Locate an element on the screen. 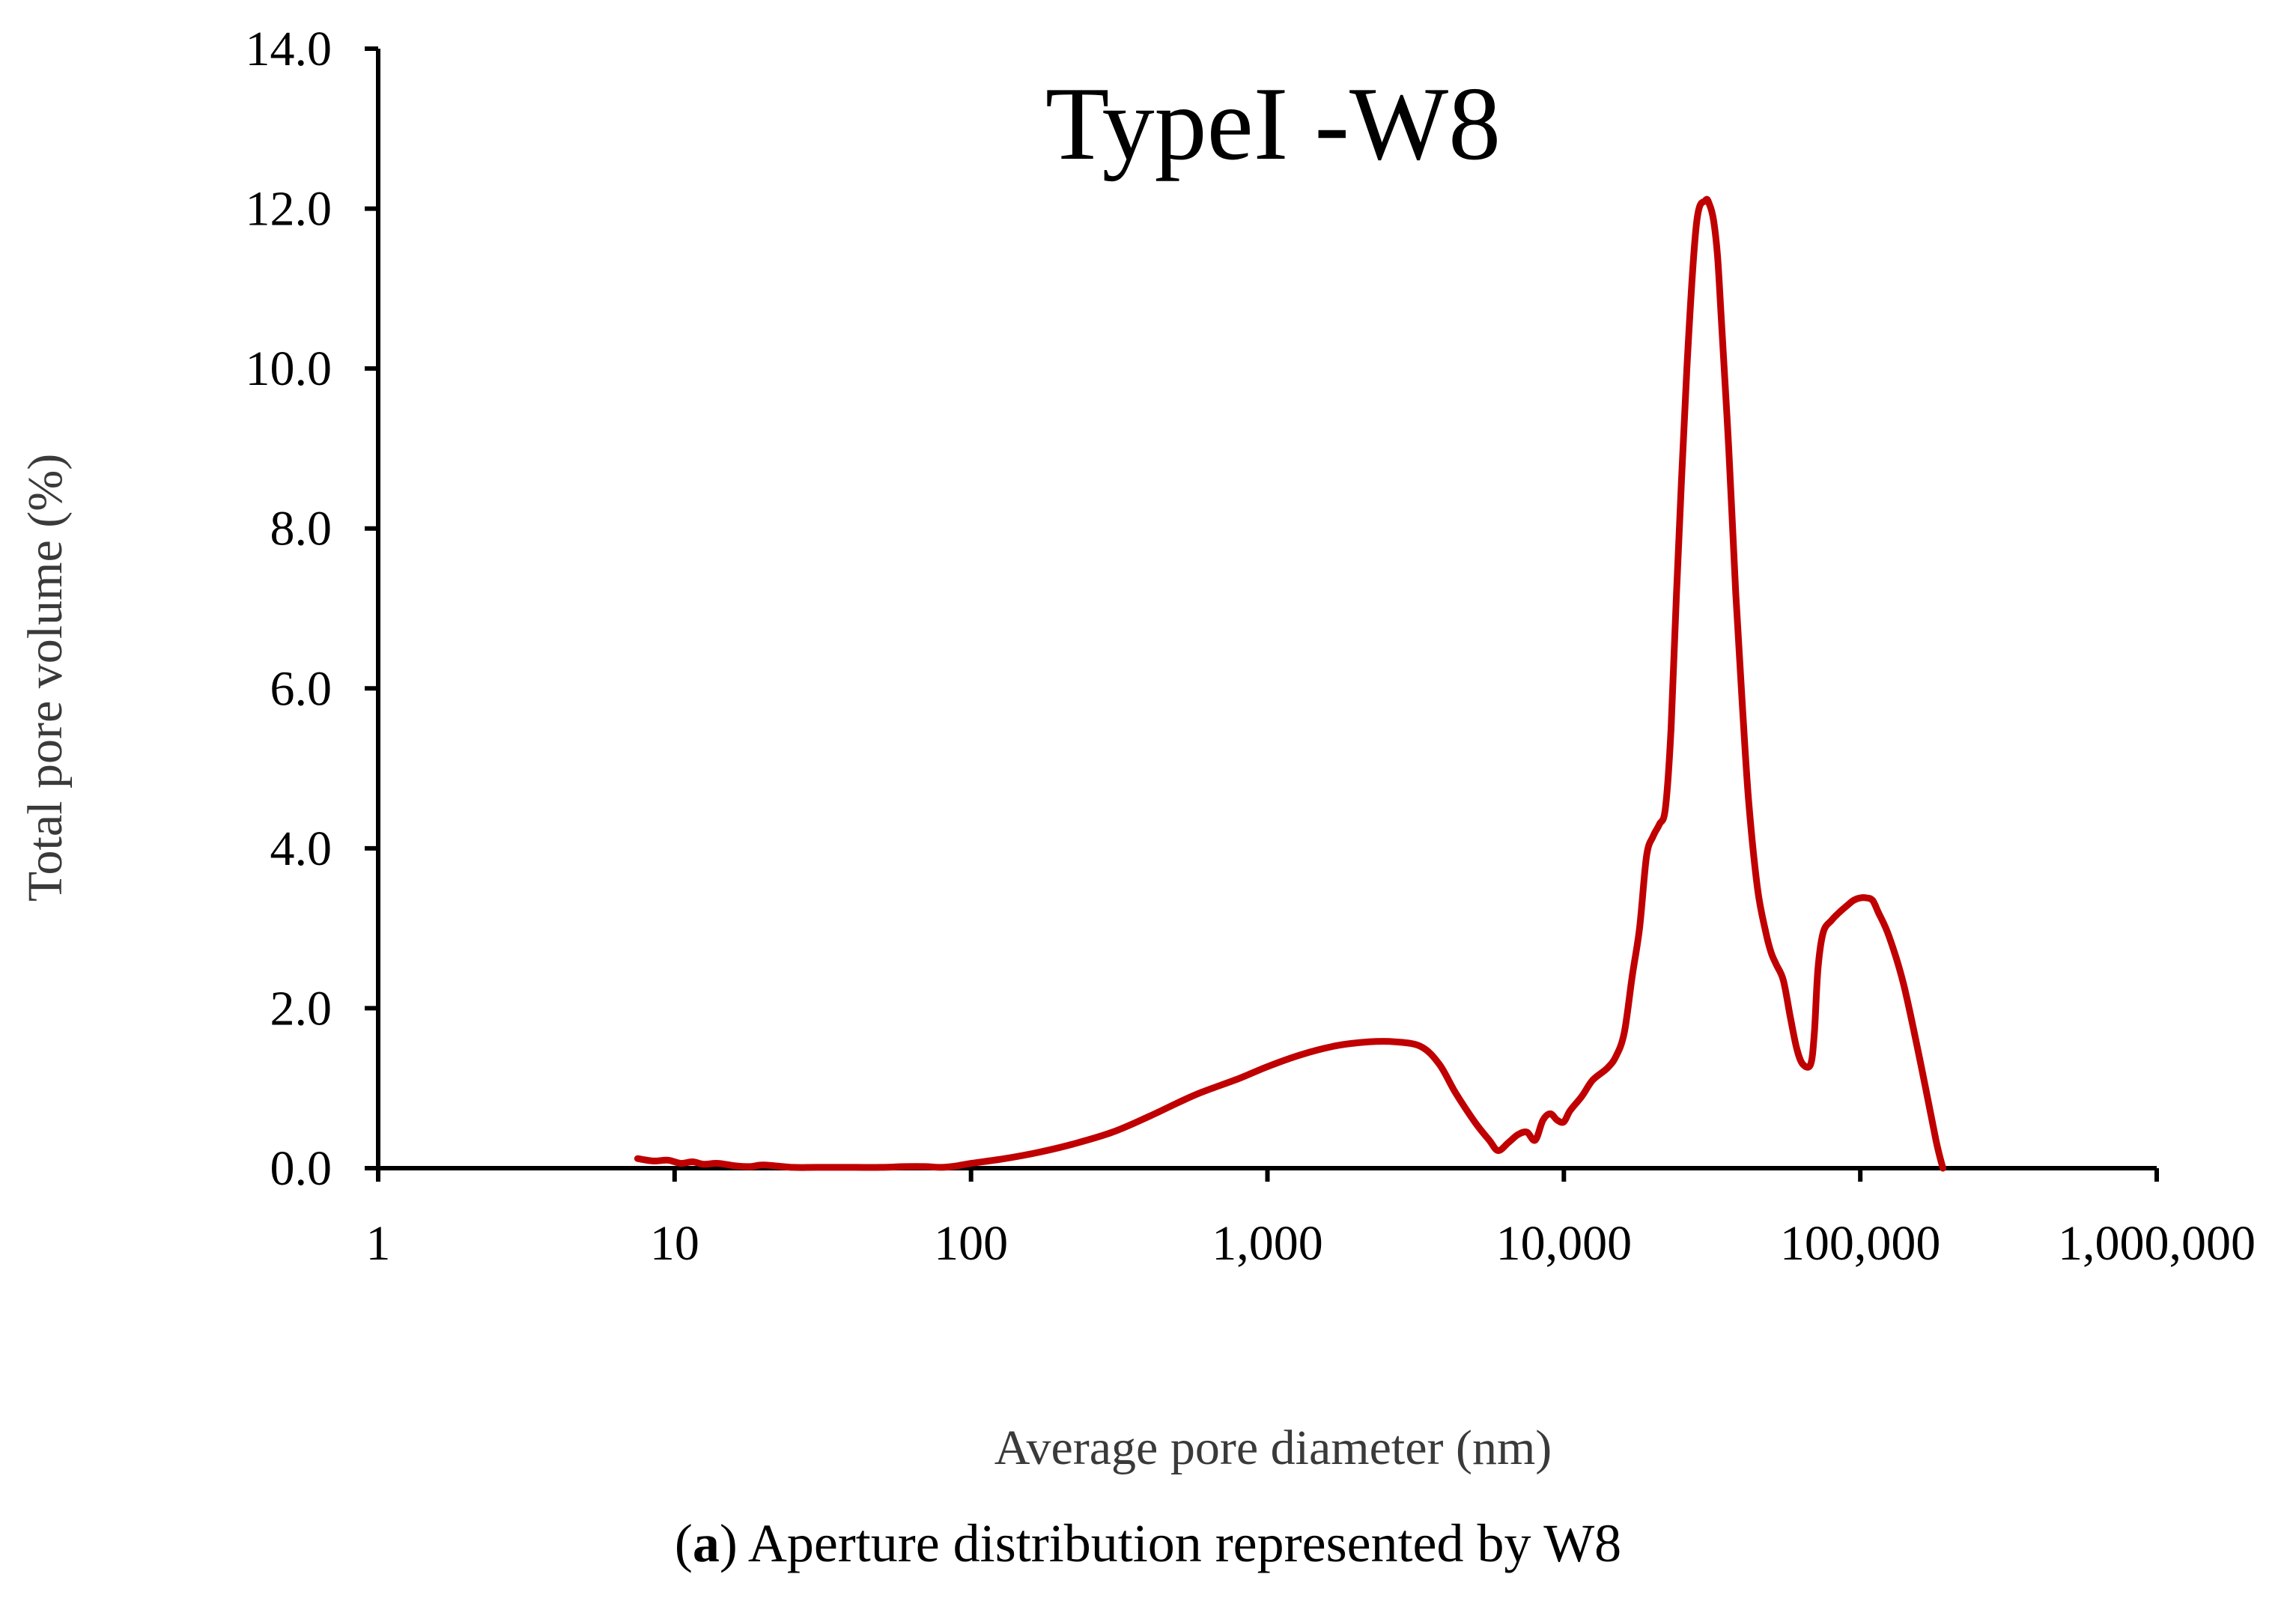  x-tick-label: 1,000 is located at coordinates (1267, 1243).